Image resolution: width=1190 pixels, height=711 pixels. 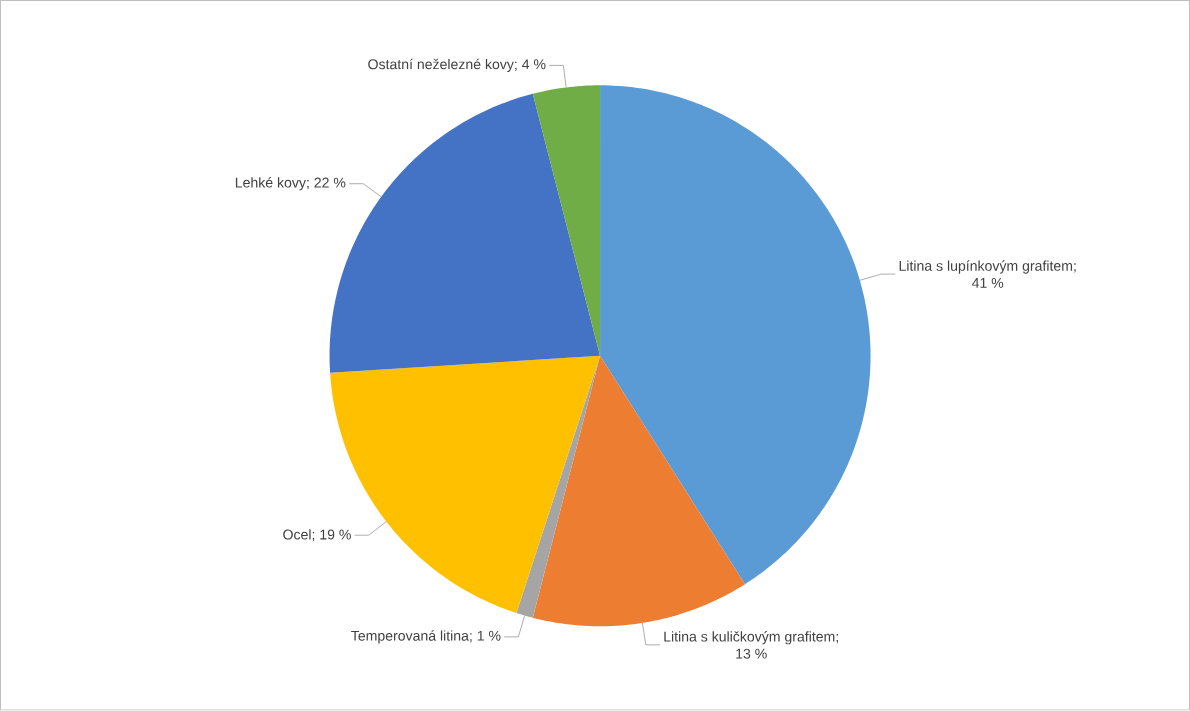 What do you see at coordinates (485, 637) in the screenshot?
I see `data-label: ; 1 %` at bounding box center [485, 637].